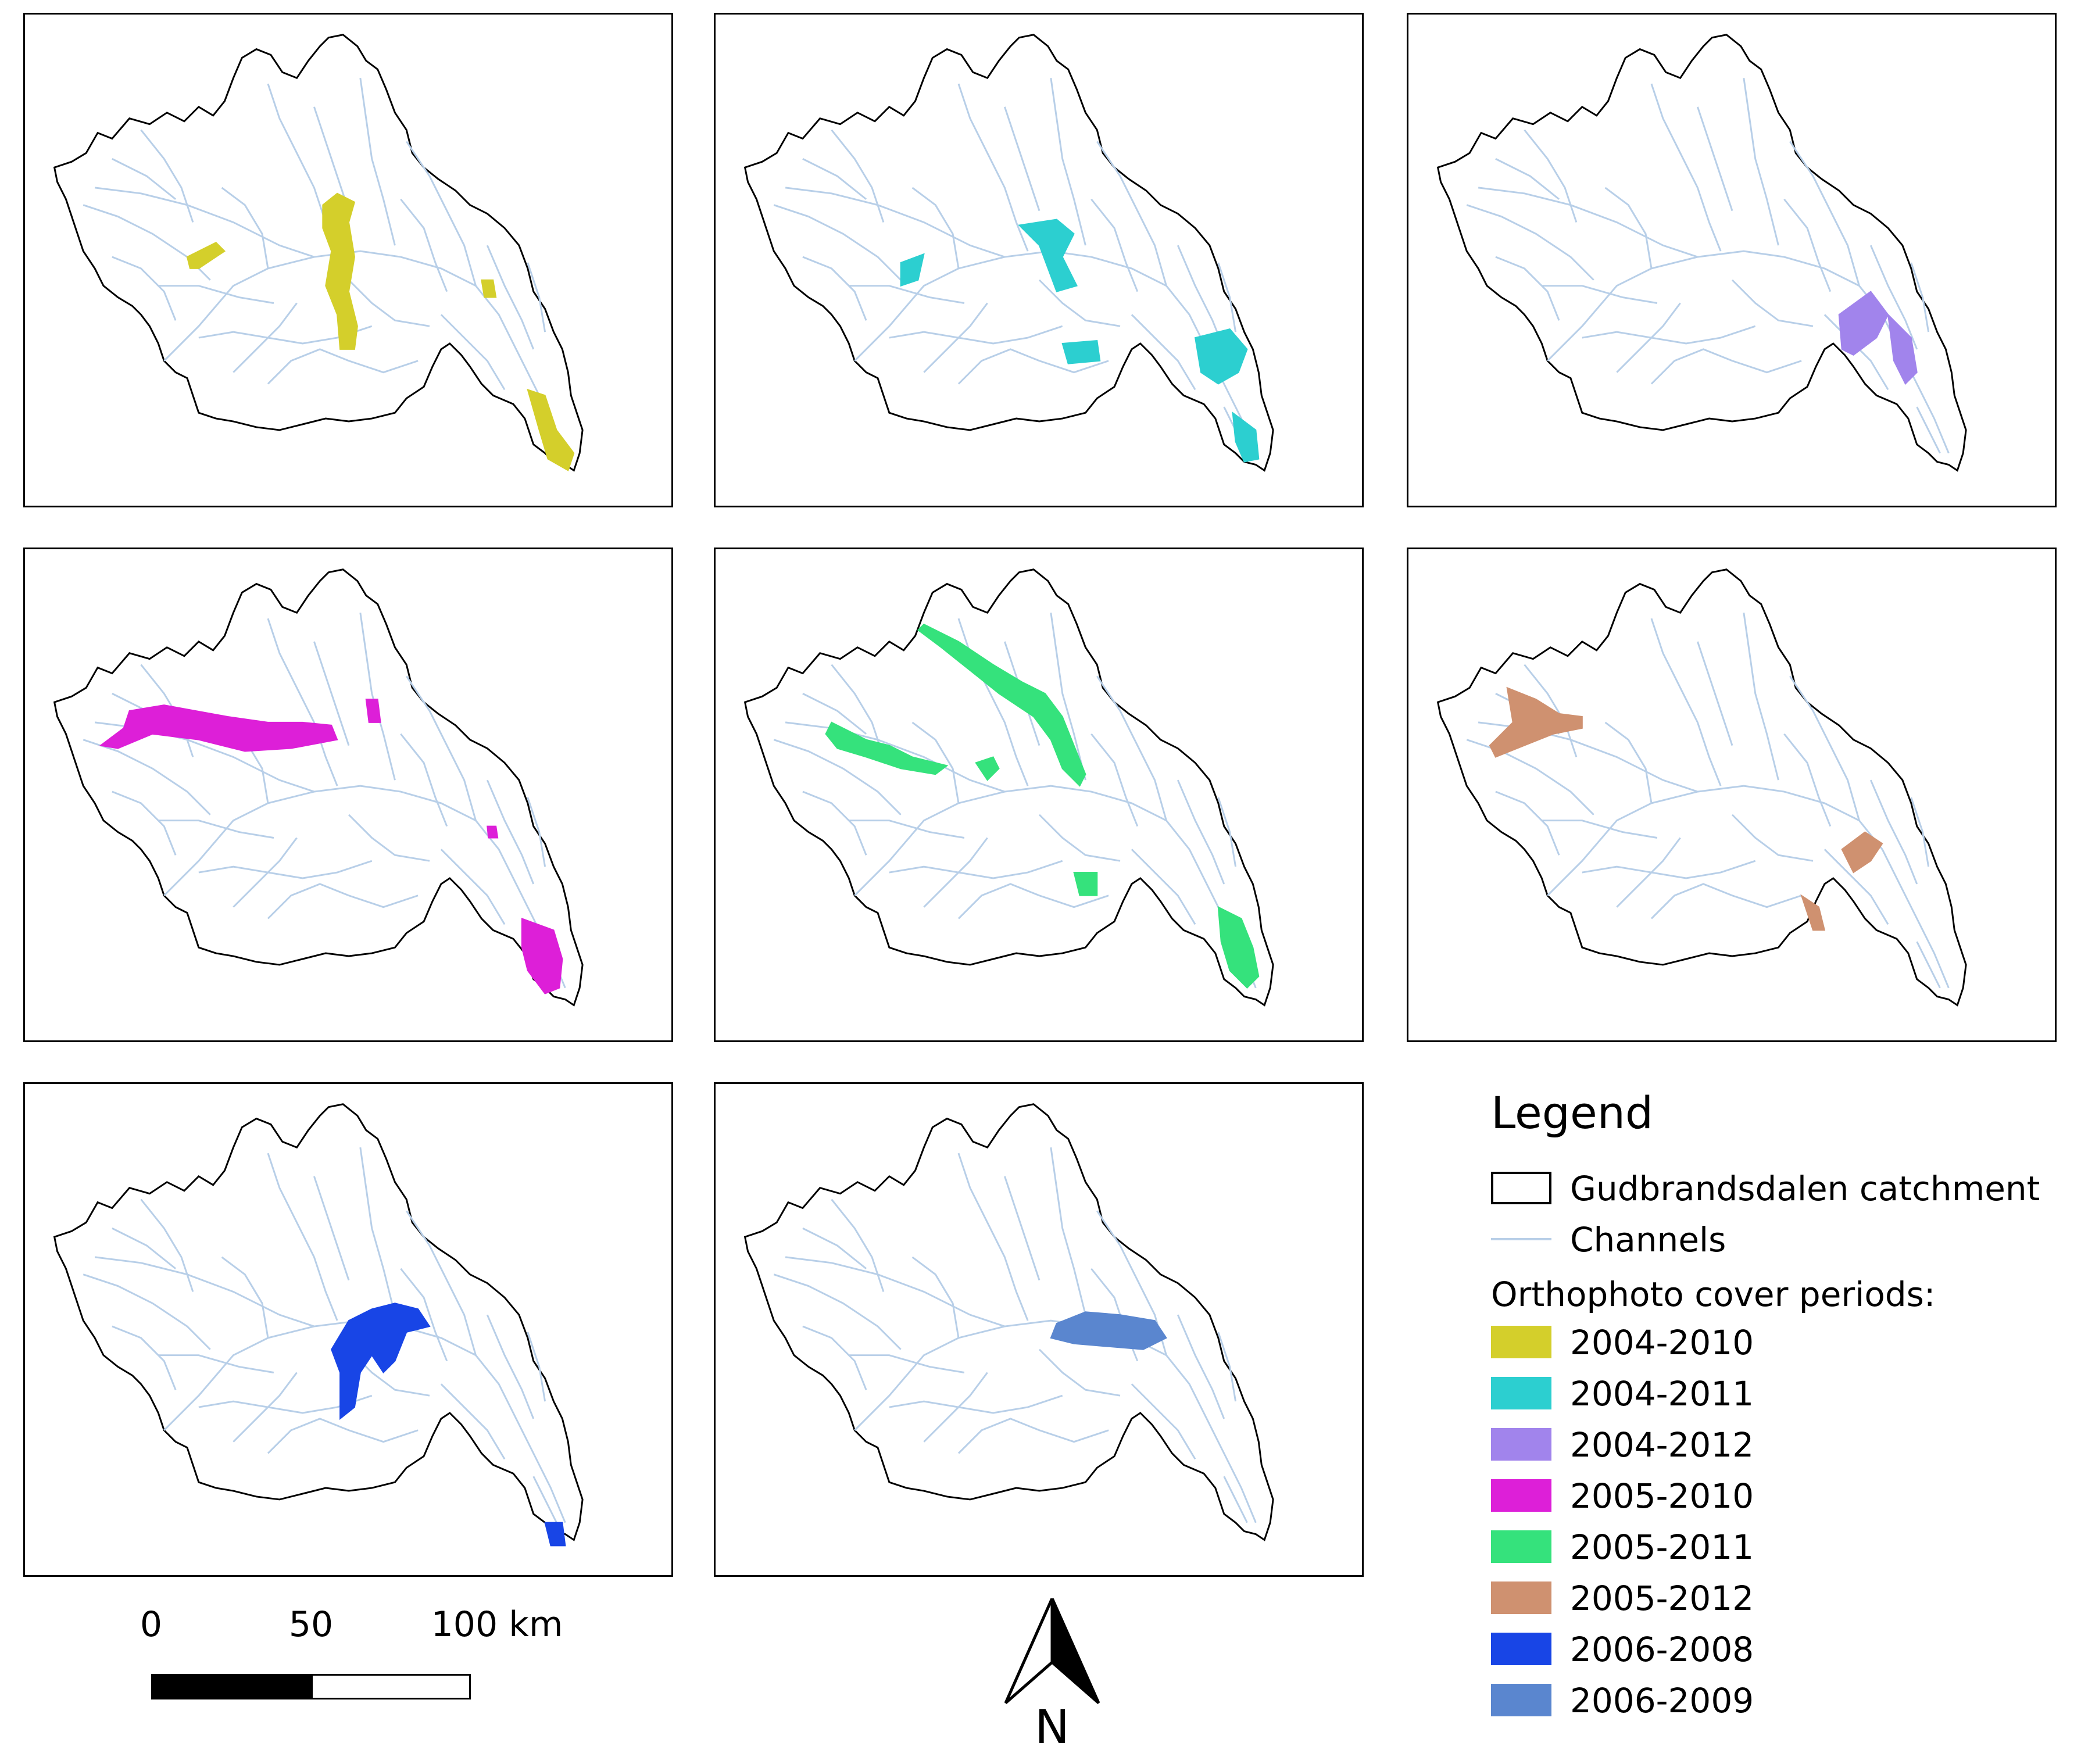  I want to click on catchment-swatch, so click(1521, 1188).